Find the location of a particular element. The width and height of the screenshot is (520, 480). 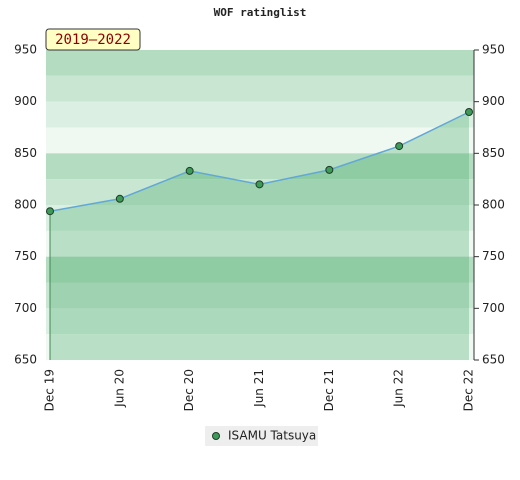

y2-tick-label: 750 is located at coordinates (493, 256).